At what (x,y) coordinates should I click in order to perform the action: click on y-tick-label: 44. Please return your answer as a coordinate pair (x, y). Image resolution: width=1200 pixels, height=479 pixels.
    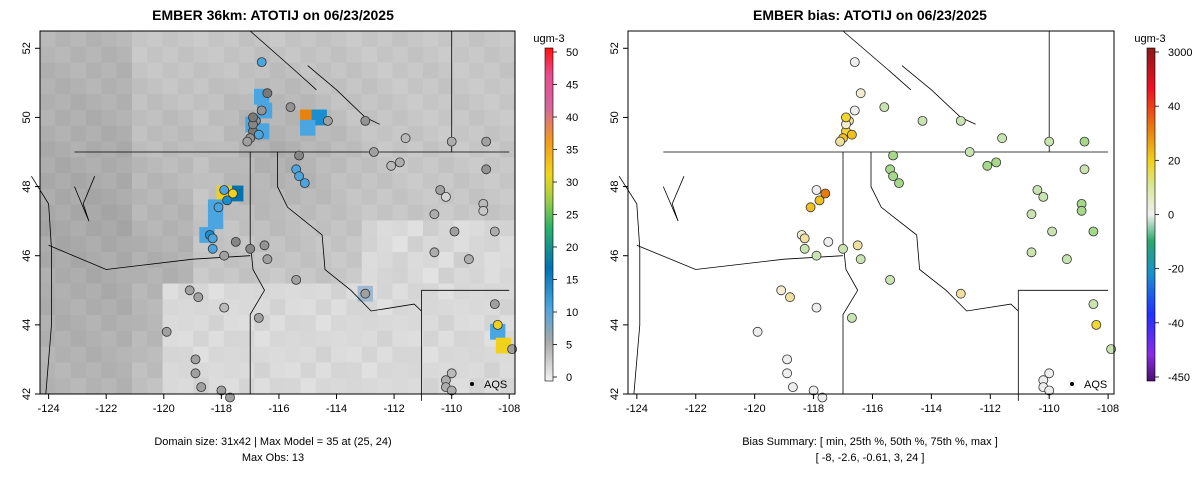
    Looking at the image, I should click on (27, 325).